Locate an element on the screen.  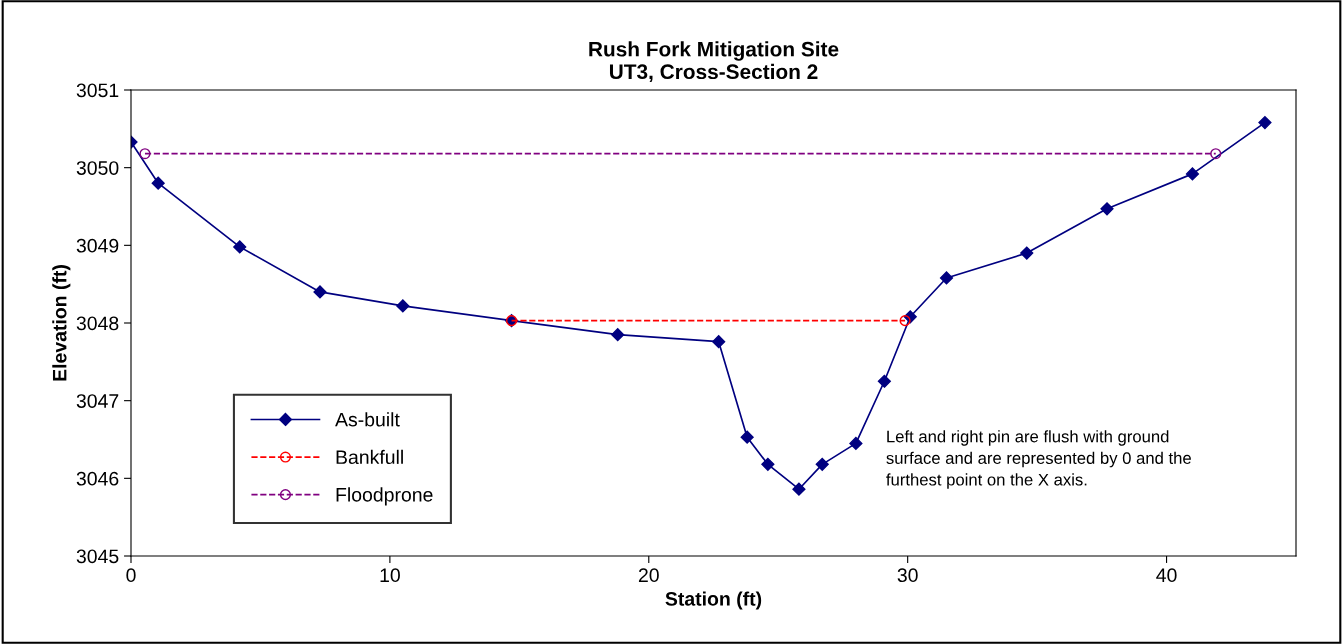
x-tick-label: 40 is located at coordinates (1166, 575).